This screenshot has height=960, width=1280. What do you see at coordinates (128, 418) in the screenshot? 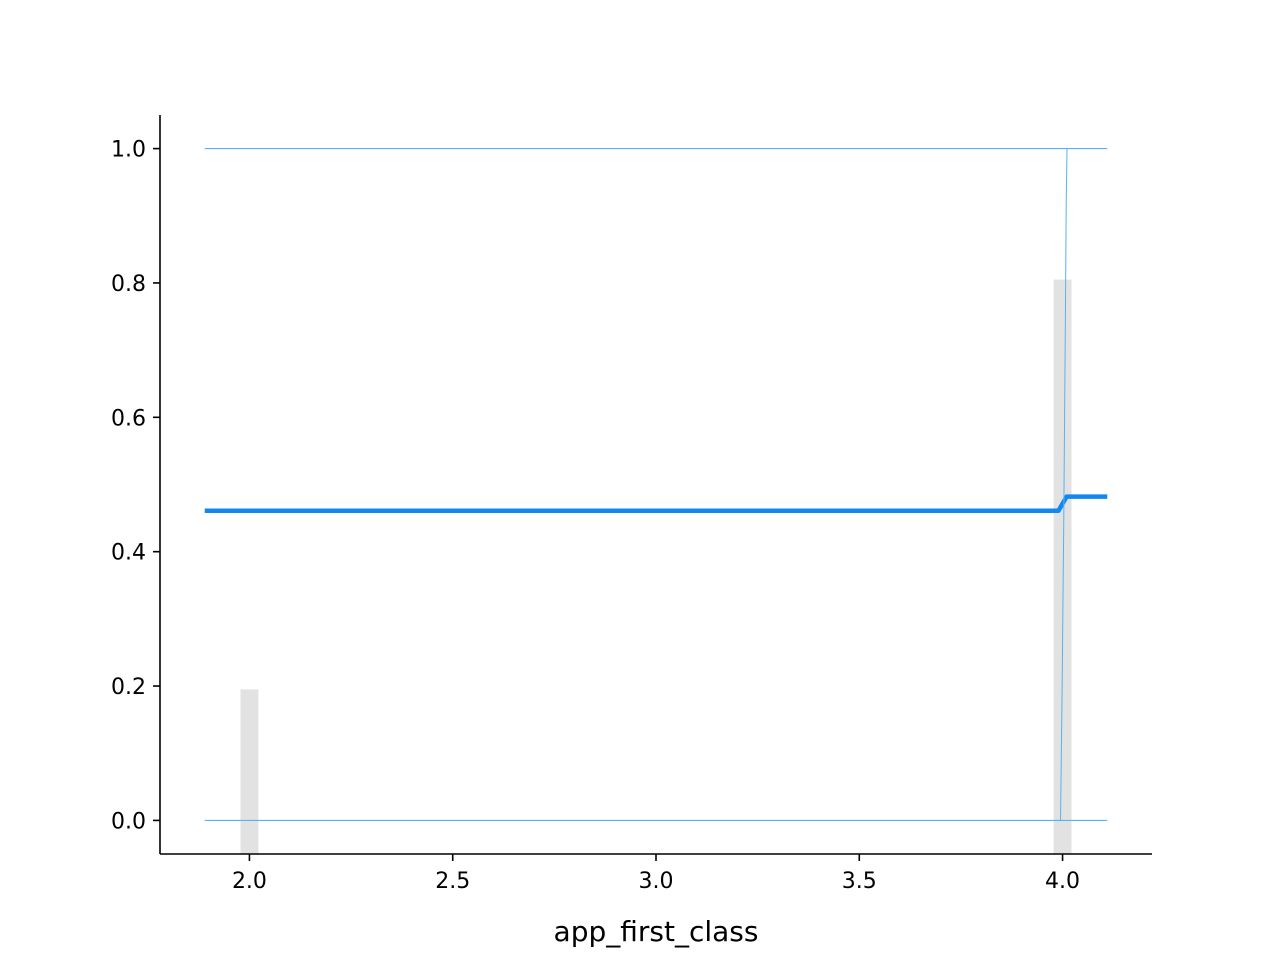
I see `y-tick-label: 0.6` at bounding box center [128, 418].